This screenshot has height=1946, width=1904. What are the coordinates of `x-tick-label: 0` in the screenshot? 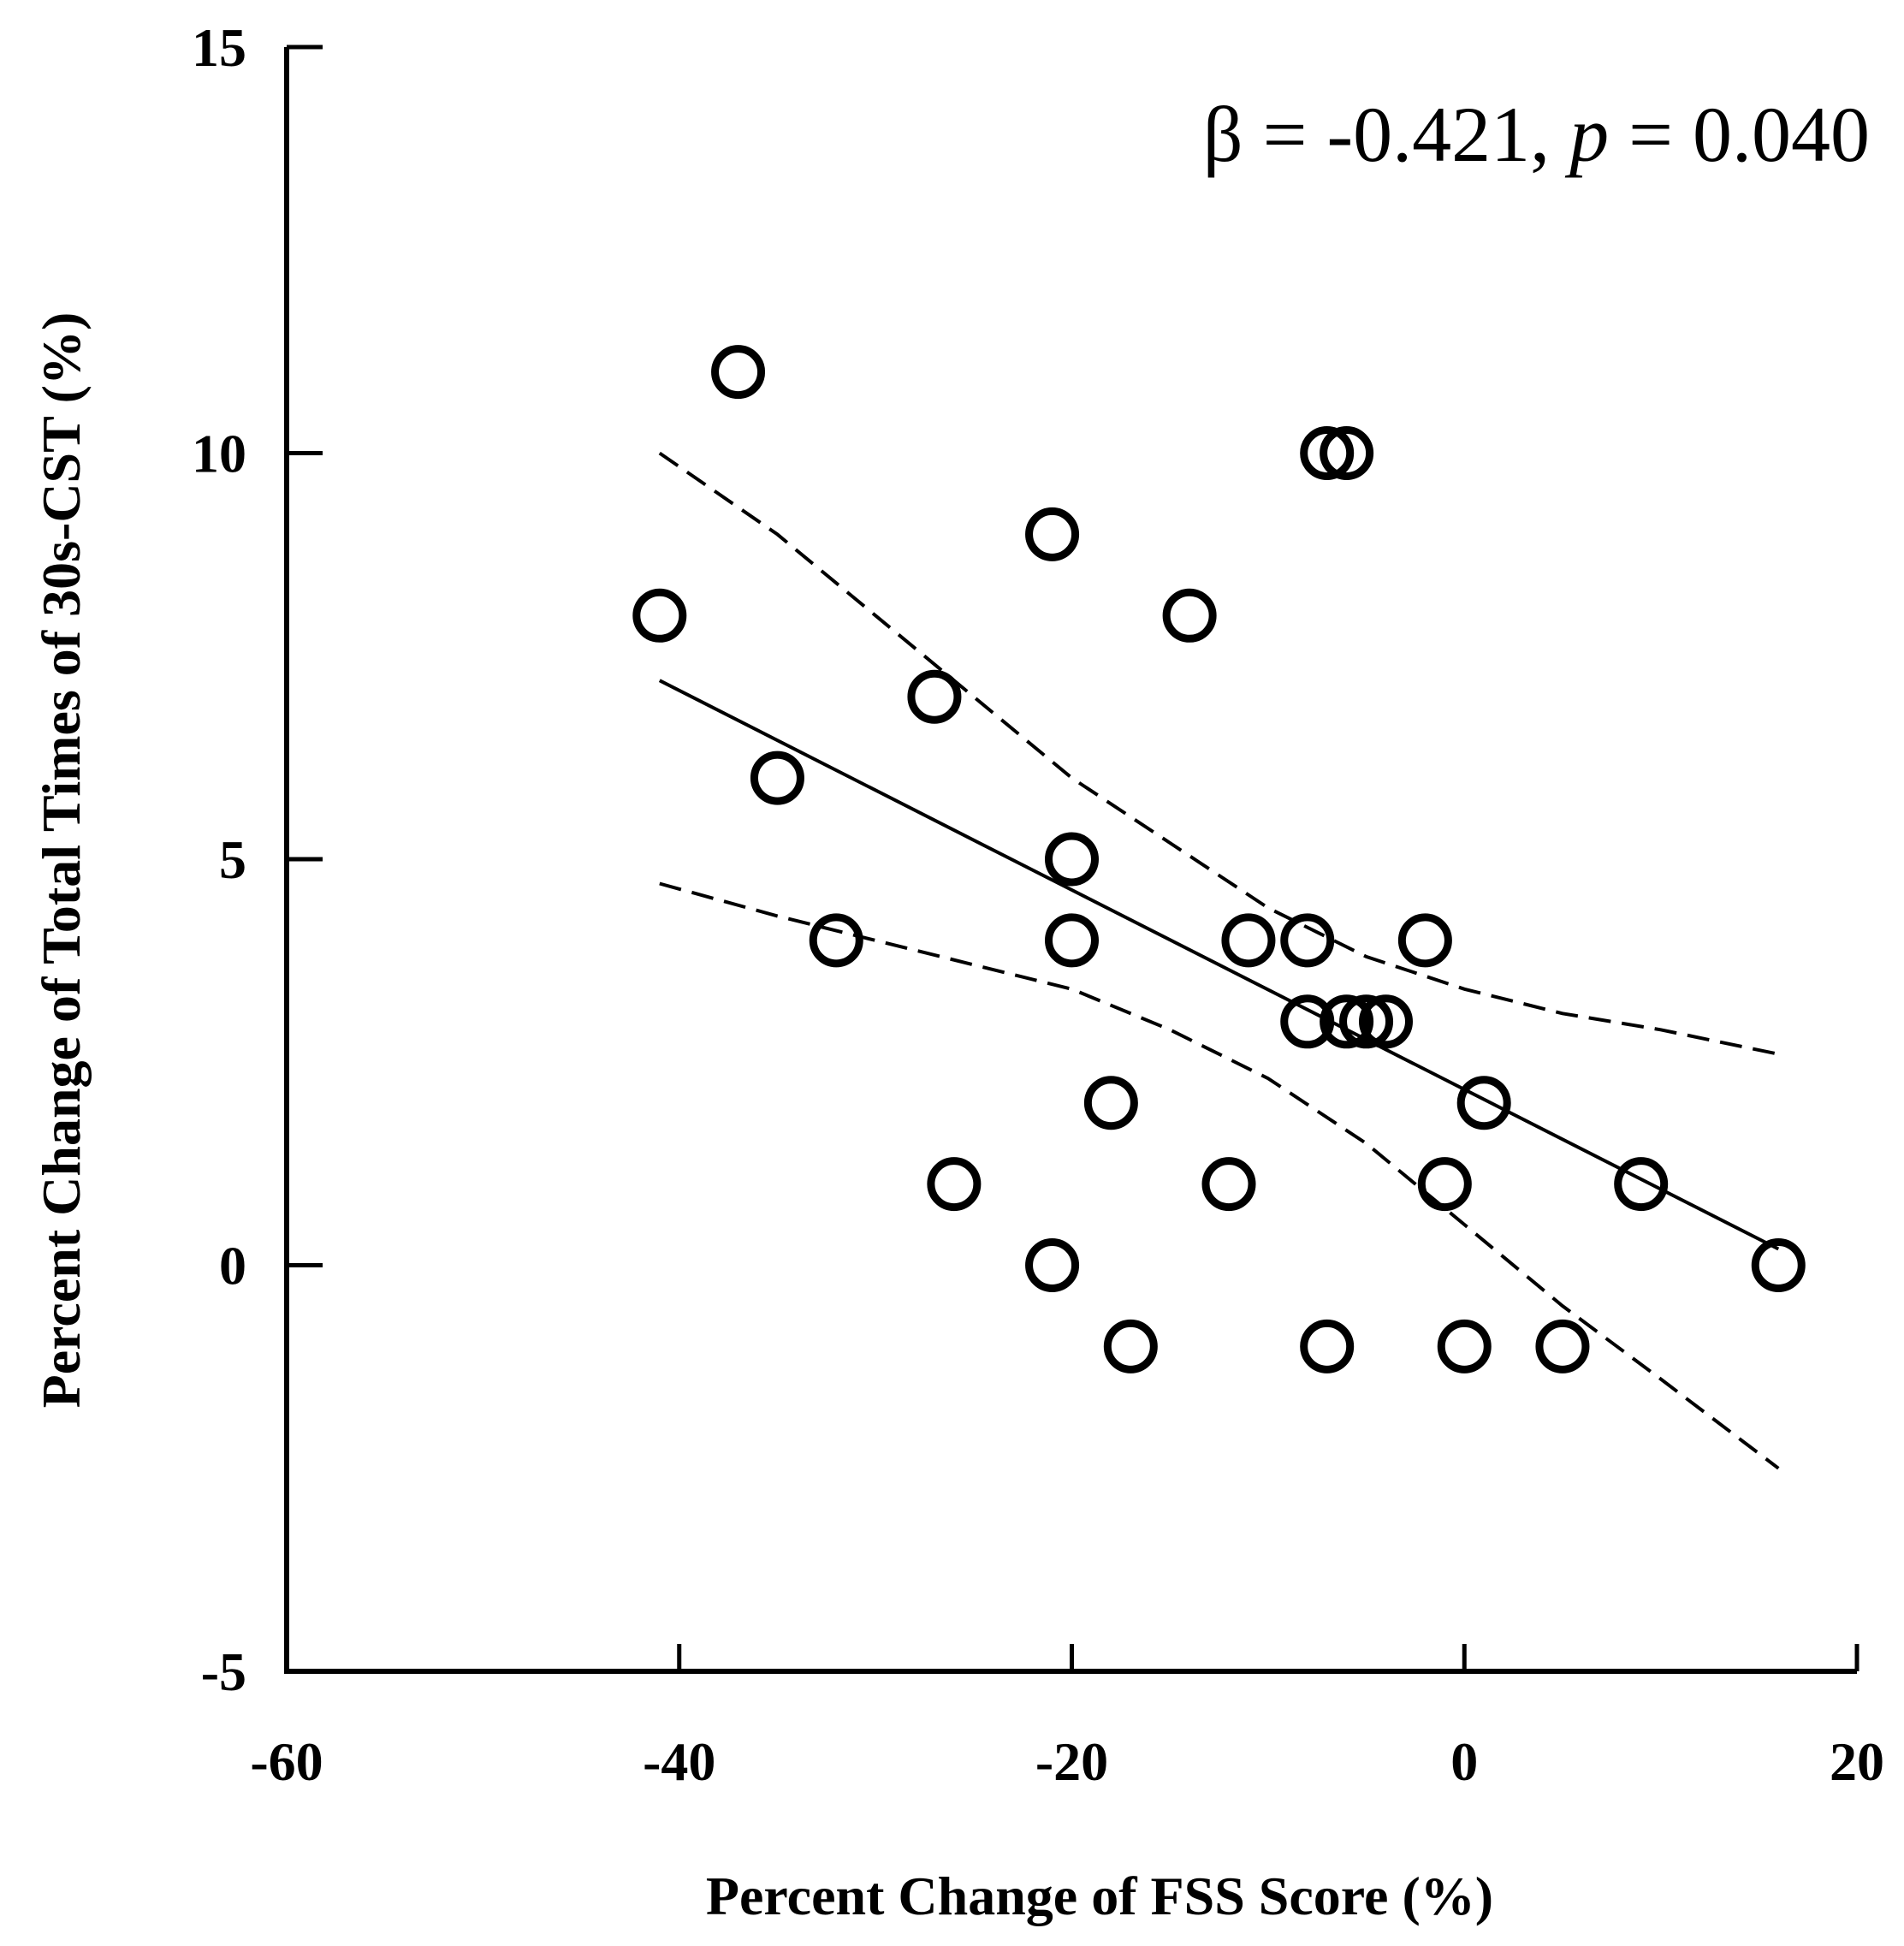 It's located at (1464, 1761).